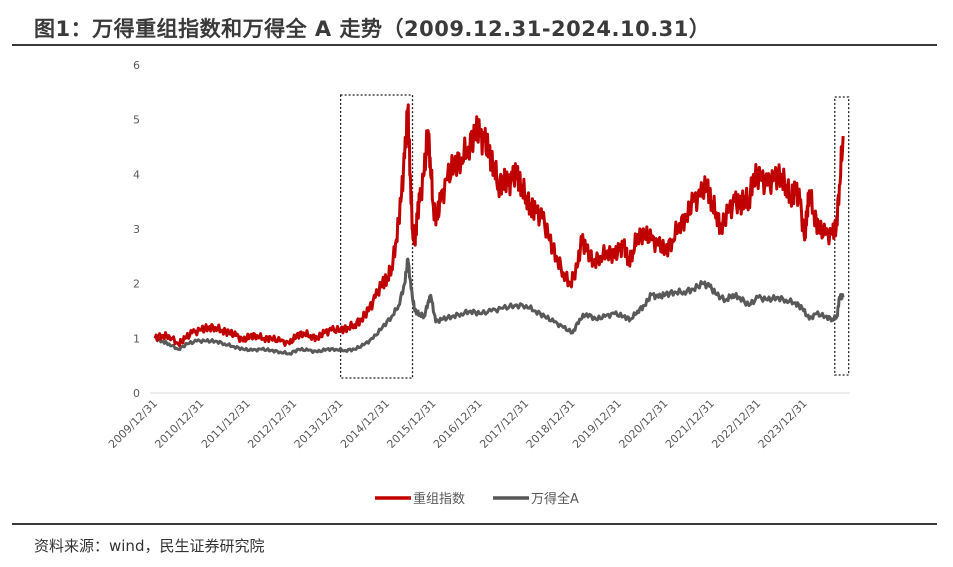 This screenshot has width=953, height=567. Describe the element at coordinates (226, 424) in the screenshot. I see `x-tick-label: 2011/12/31` at that location.